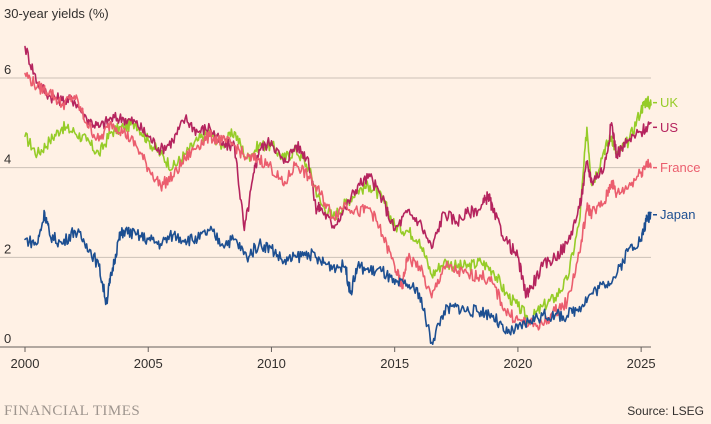 The width and height of the screenshot is (711, 424). What do you see at coordinates (56, 13) in the screenshot?
I see `chart-title: 30-year yields (%)` at bounding box center [56, 13].